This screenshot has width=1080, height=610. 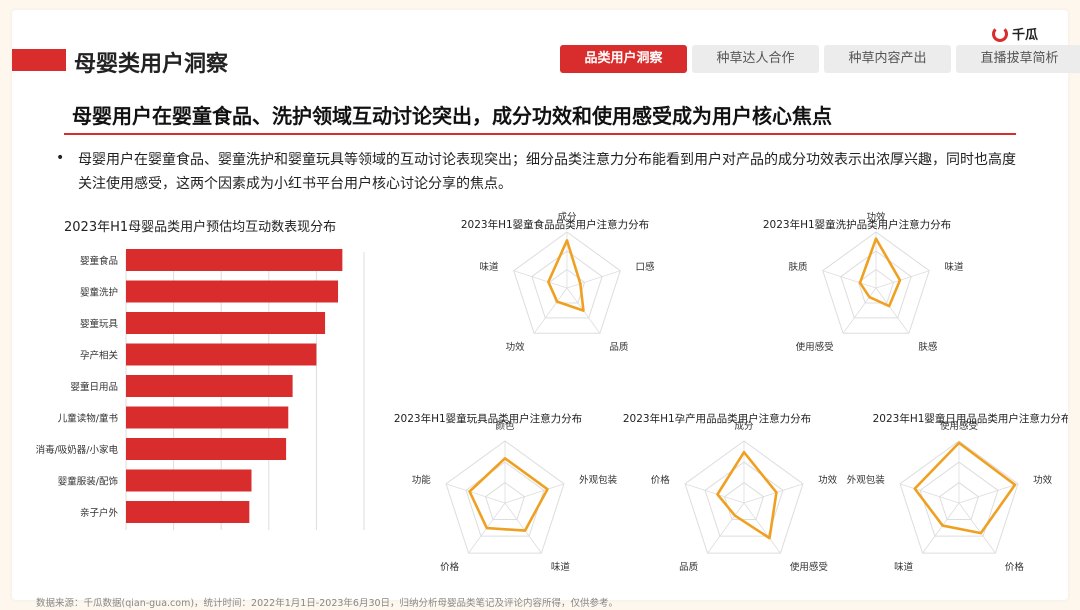 What do you see at coordinates (77, 450) in the screenshot?
I see `bar-category-label: 消毒/吸奶器/小家电` at bounding box center [77, 450].